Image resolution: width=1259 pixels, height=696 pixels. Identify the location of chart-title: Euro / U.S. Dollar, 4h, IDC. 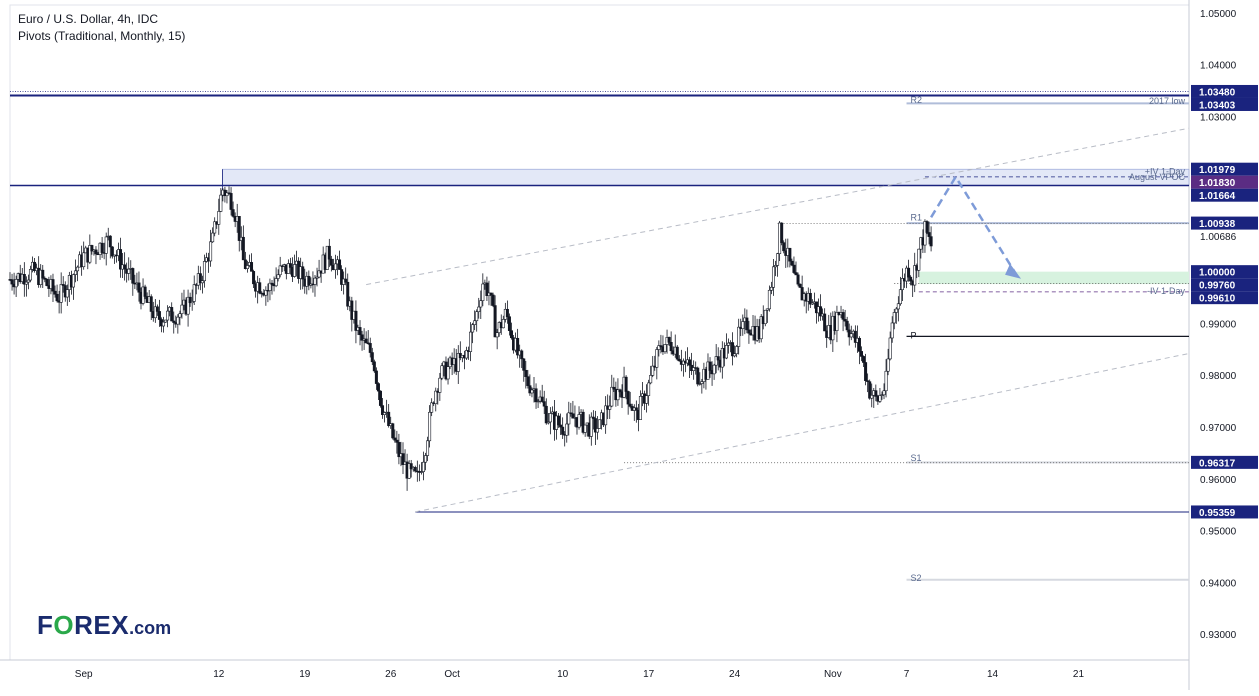
(88, 19).